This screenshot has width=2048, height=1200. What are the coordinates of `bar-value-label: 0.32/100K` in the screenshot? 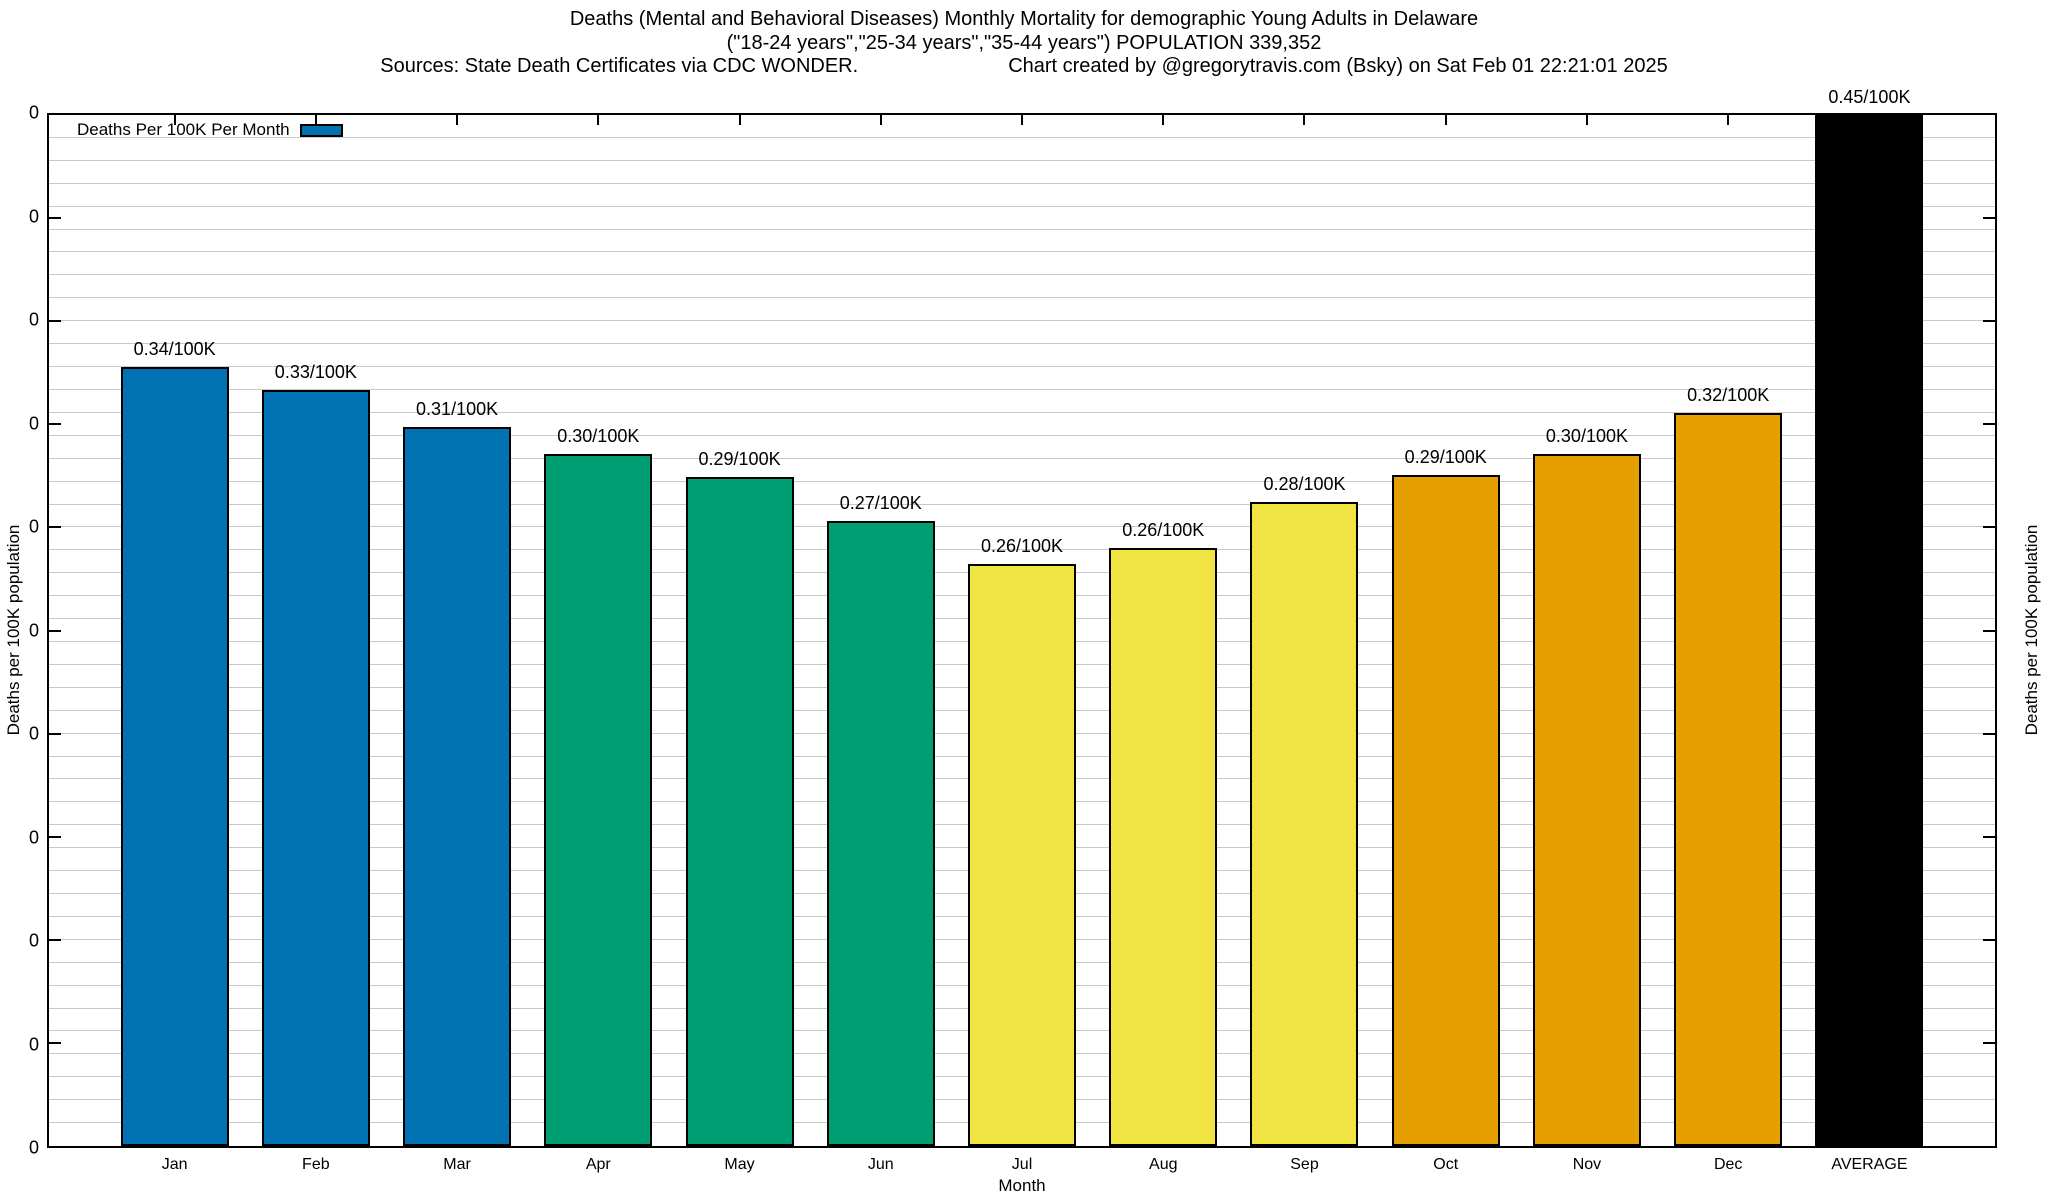 It's located at (1728, 394).